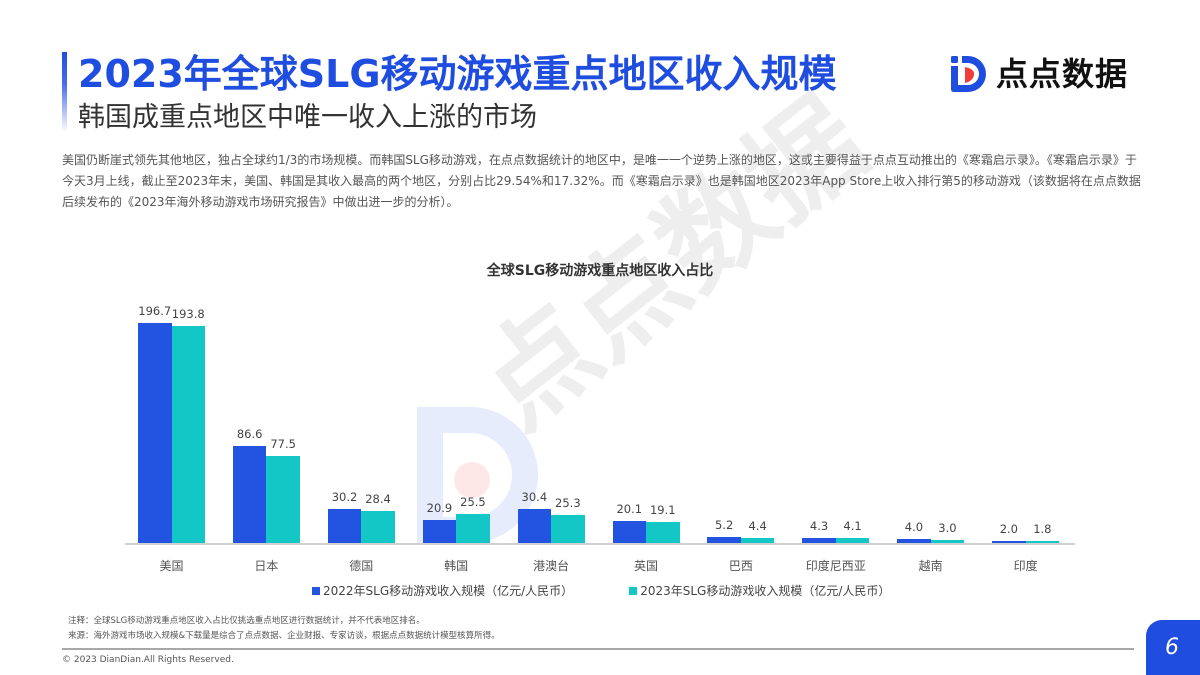 This screenshot has height=675, width=1200. I want to click on value-label: 30.4, so click(534, 496).